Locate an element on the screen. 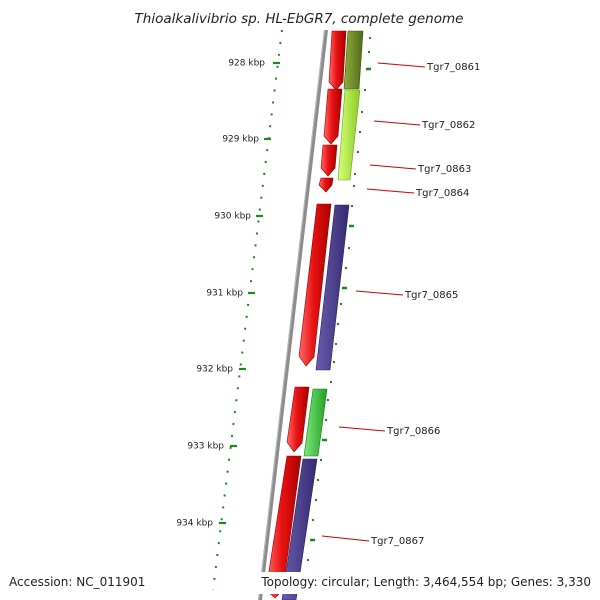 The width and height of the screenshot is (600, 600). gene-label: Tgr7_0867 is located at coordinates (397, 541).